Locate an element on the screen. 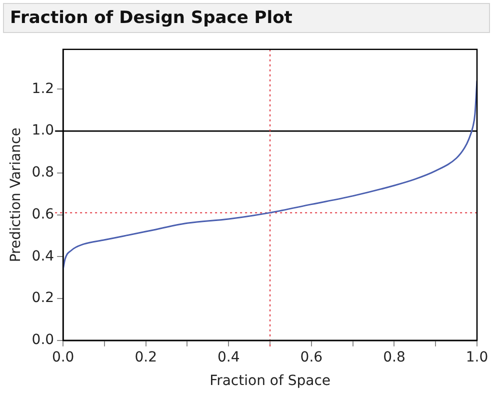  y-axis-title: Prediction Variance is located at coordinates (16, 195).